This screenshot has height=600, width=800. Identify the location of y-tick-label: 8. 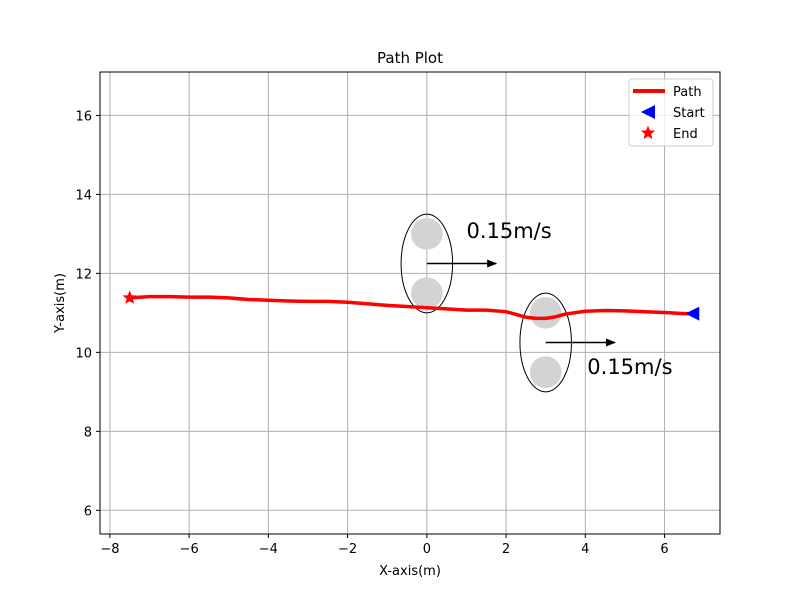
(88, 432).